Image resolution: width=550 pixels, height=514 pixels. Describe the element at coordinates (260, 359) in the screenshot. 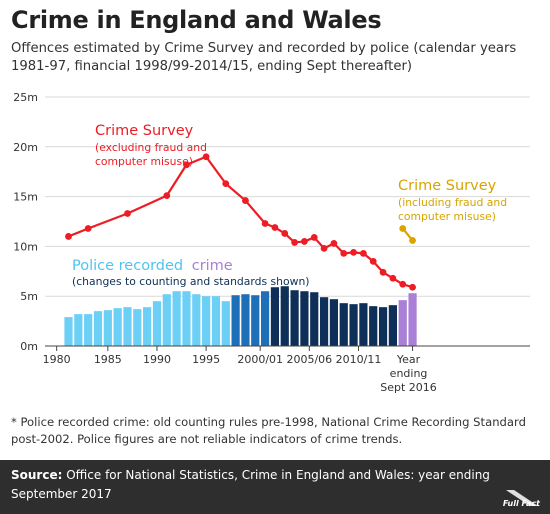

I see `x-tick-label: 2000/01` at that location.